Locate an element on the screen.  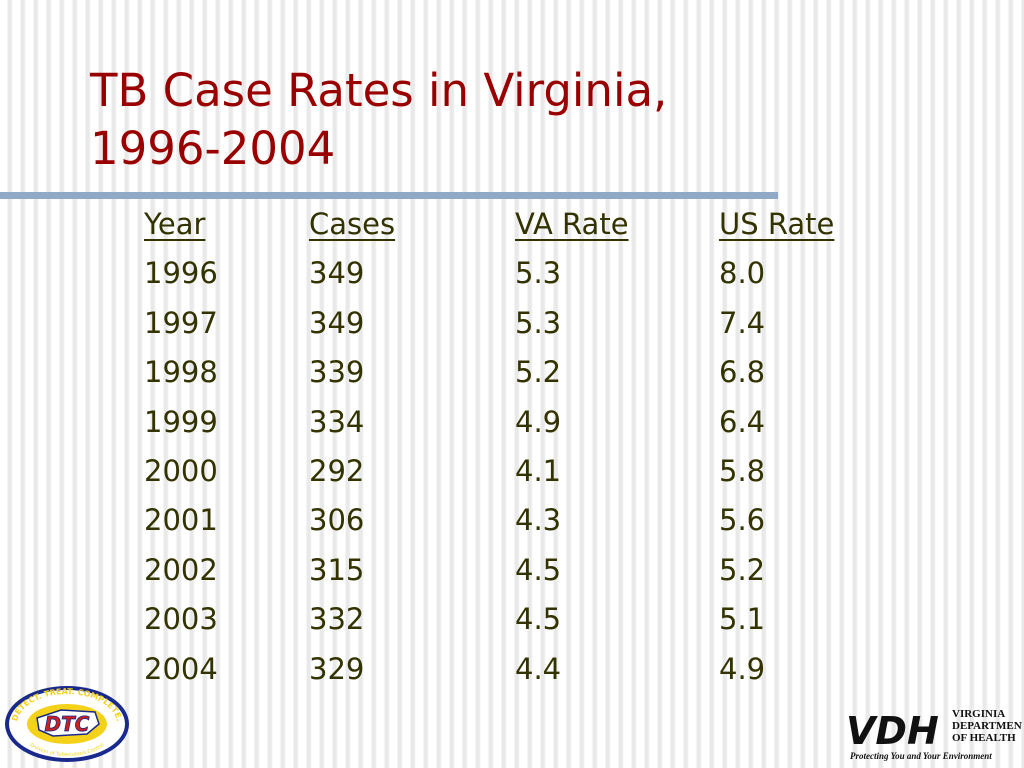
cell-year: 2000 is located at coordinates (181, 470).